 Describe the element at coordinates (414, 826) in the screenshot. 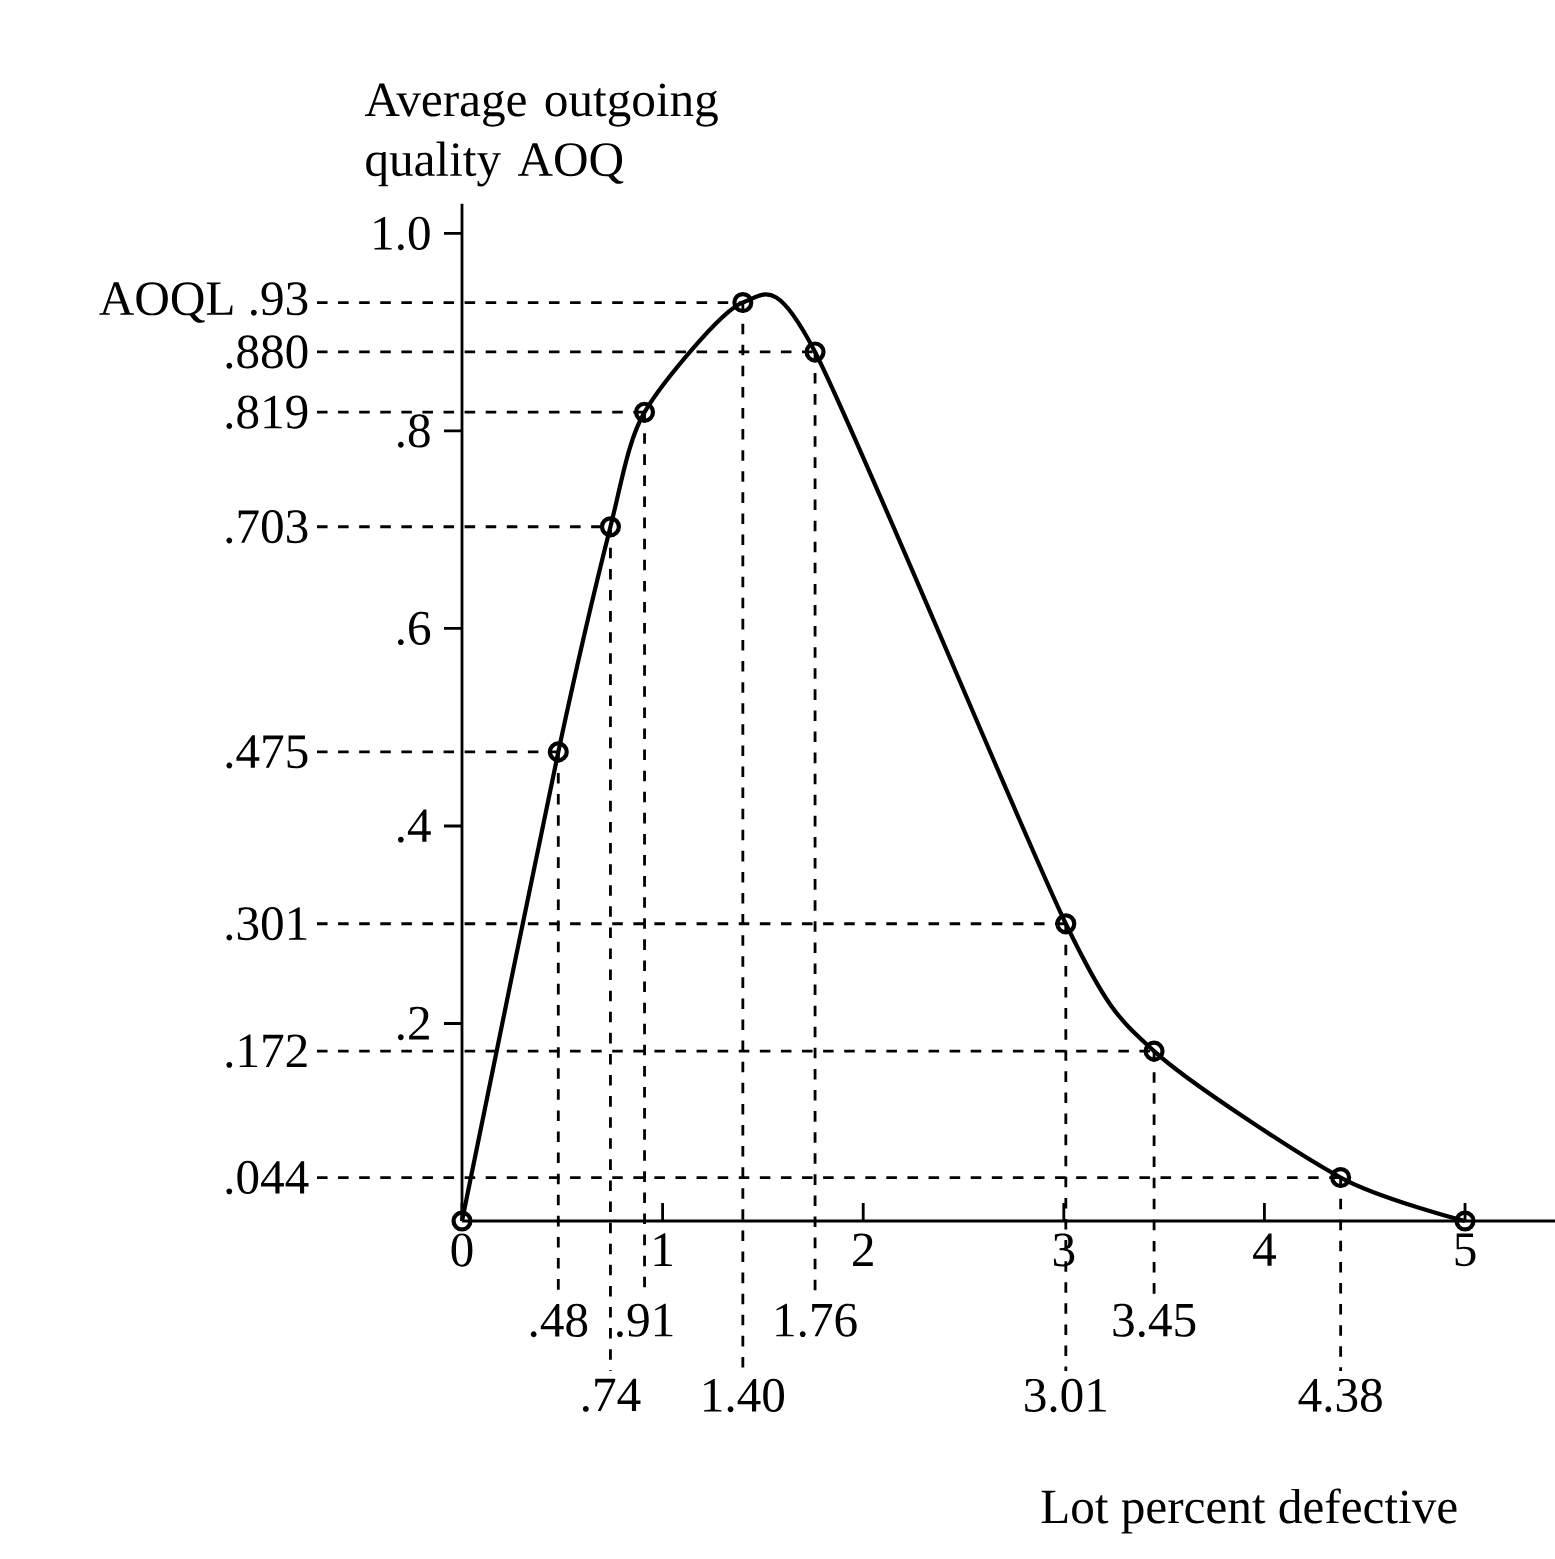

I see `y-tick-label: .4` at that location.